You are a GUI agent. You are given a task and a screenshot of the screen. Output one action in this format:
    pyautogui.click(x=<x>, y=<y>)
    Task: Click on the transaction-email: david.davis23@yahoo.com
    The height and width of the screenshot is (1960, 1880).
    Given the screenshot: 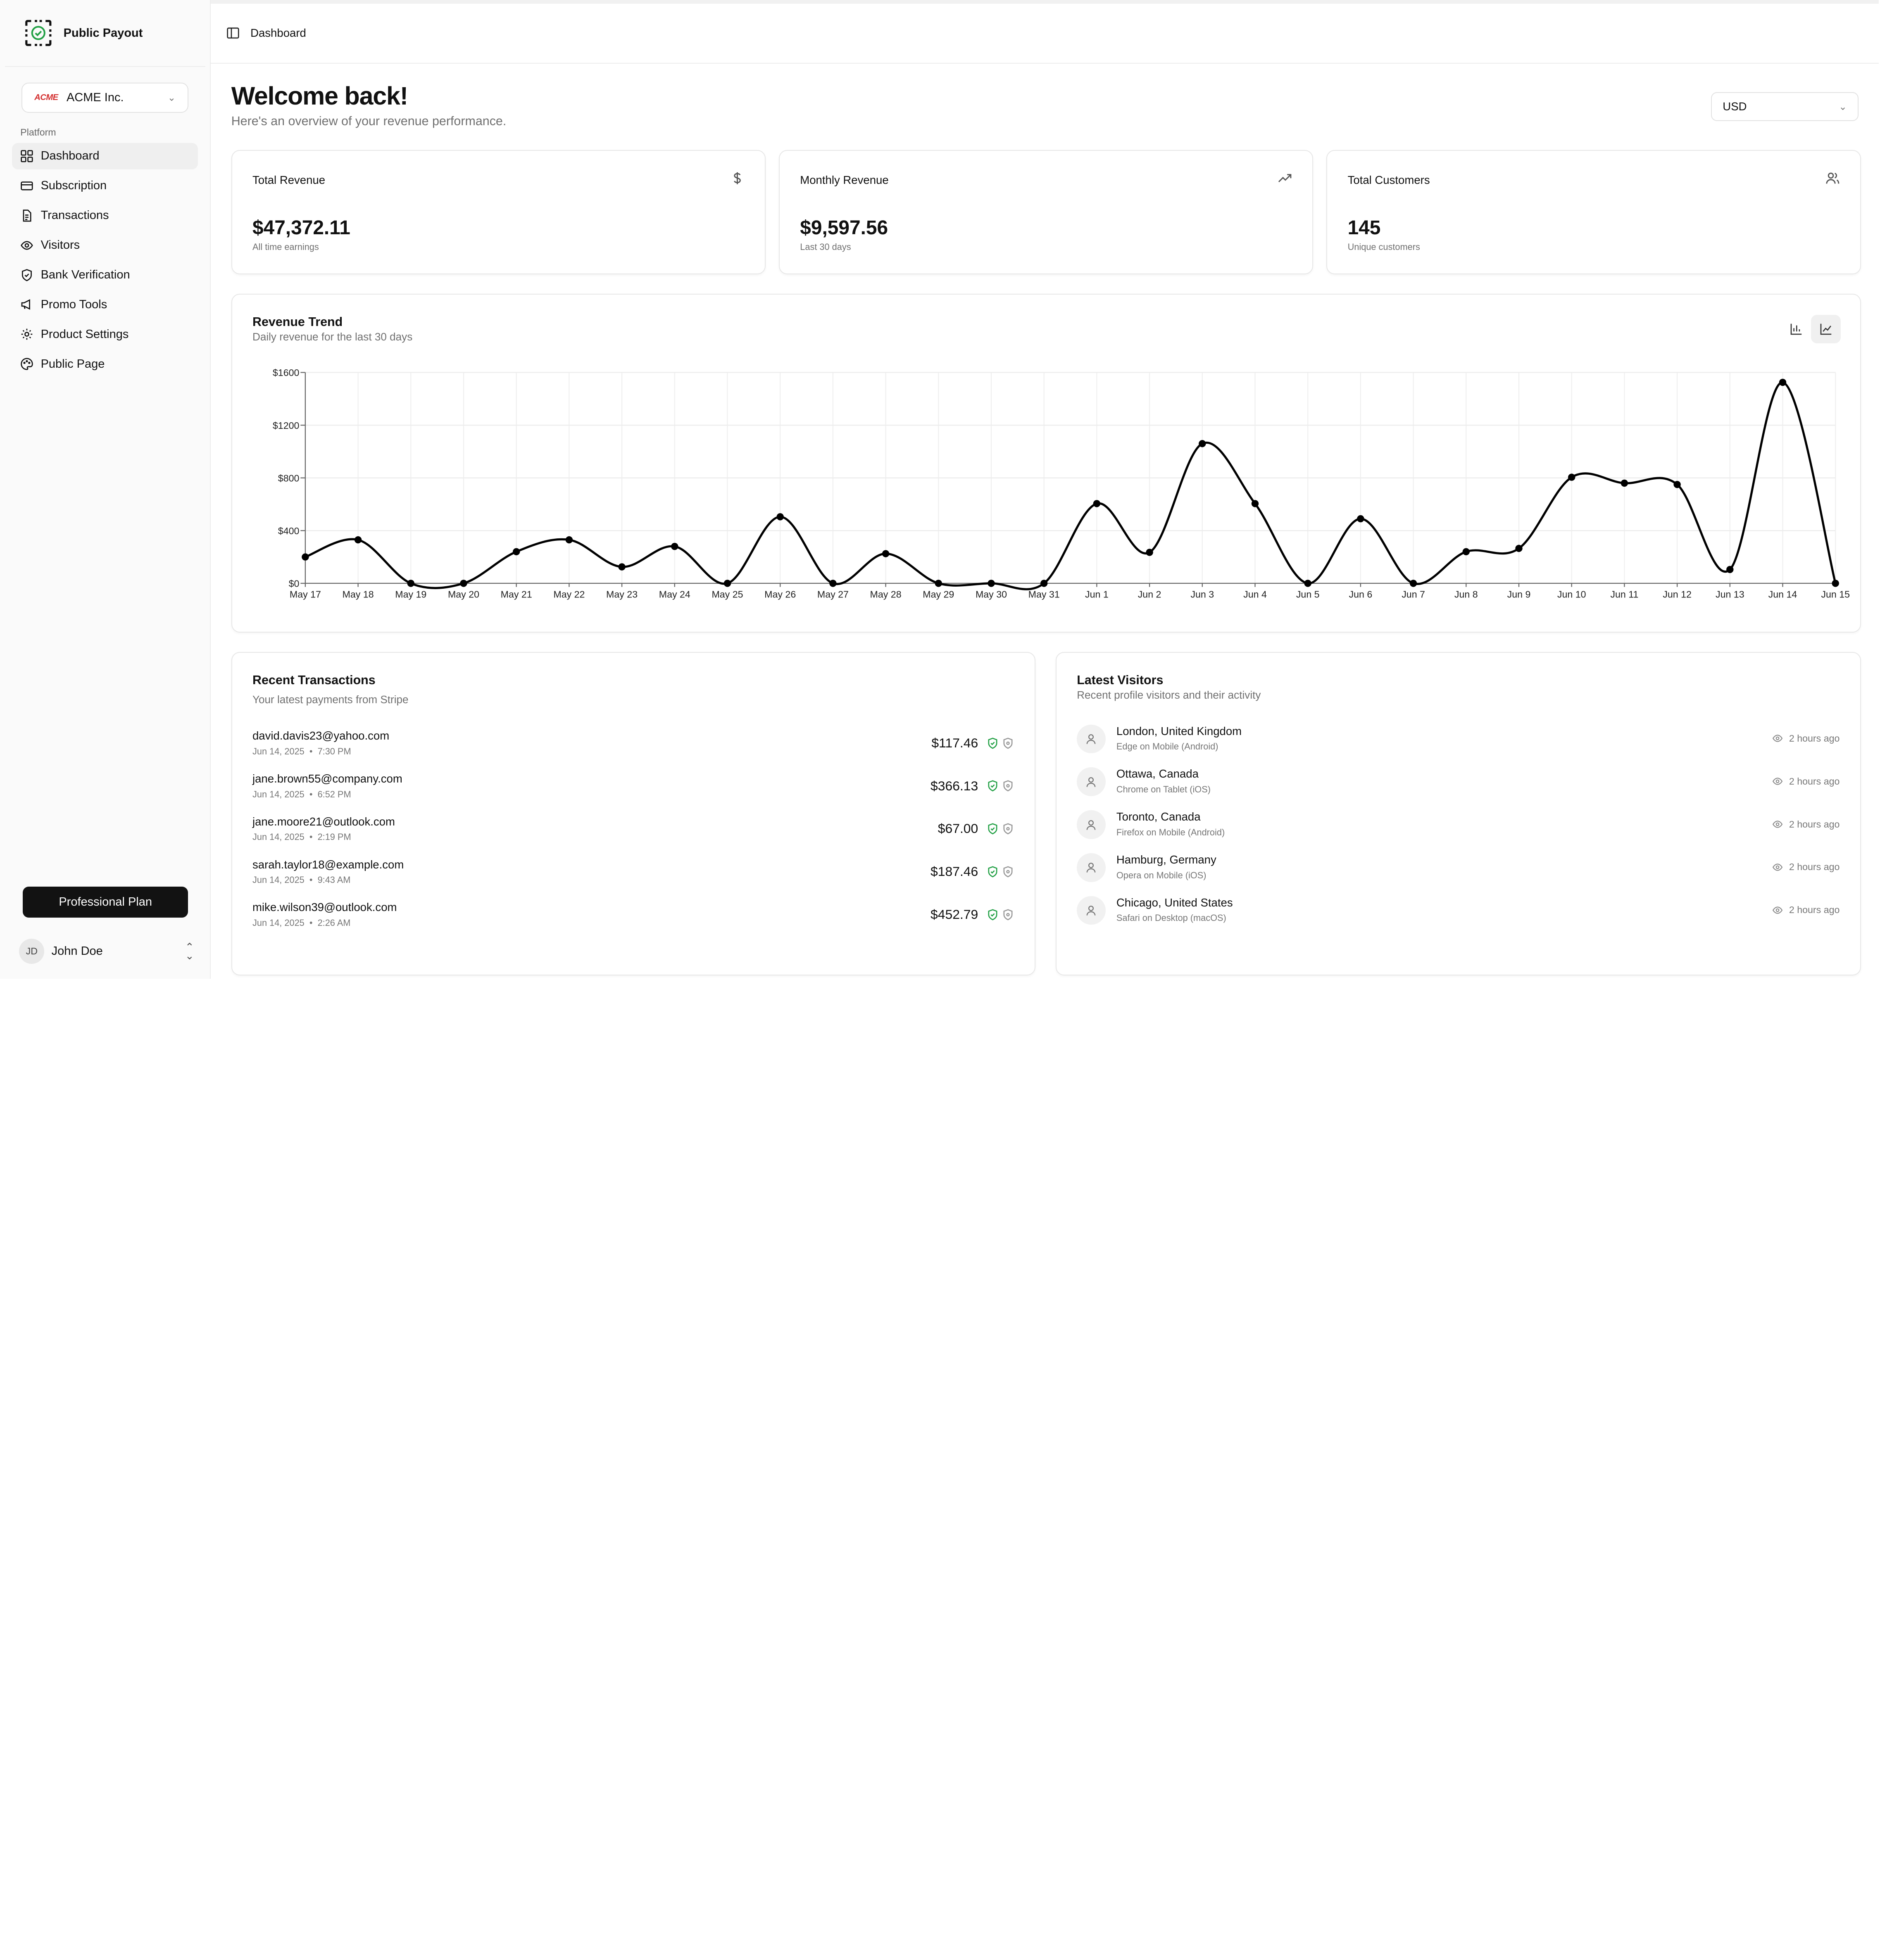 What is the action you would take?
    pyautogui.click(x=321, y=736)
    